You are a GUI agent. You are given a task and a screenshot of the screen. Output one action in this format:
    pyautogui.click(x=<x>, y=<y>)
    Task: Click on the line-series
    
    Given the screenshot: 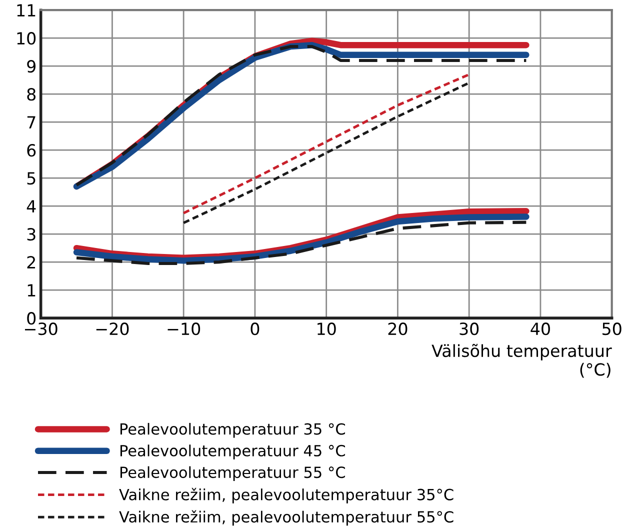 What is the action you would take?
    pyautogui.click(x=301, y=243)
    